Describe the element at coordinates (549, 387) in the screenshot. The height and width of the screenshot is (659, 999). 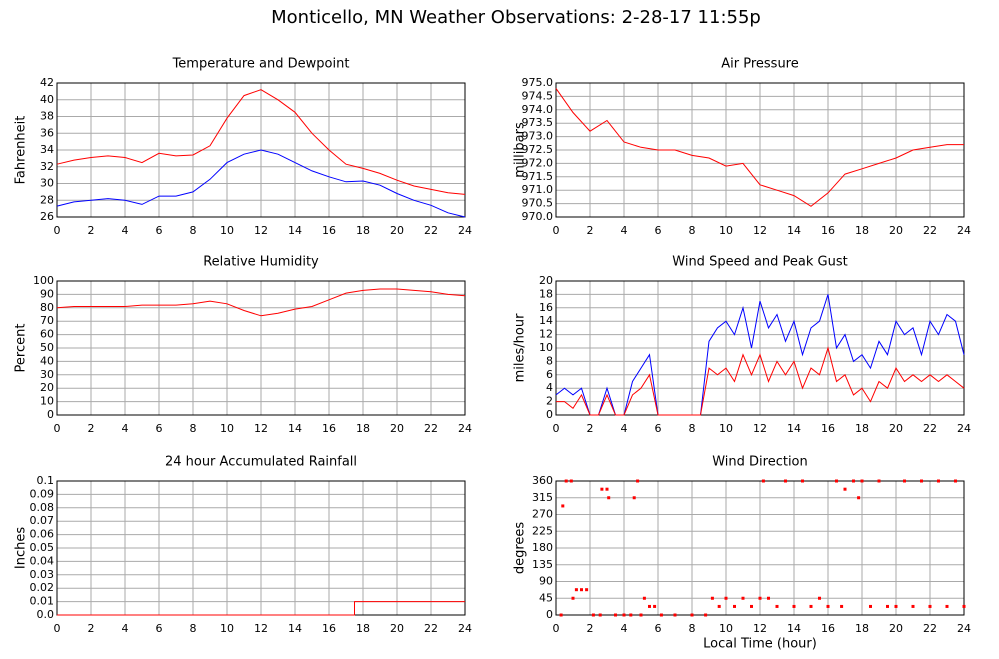
I see `y-tick-label: 4` at that location.